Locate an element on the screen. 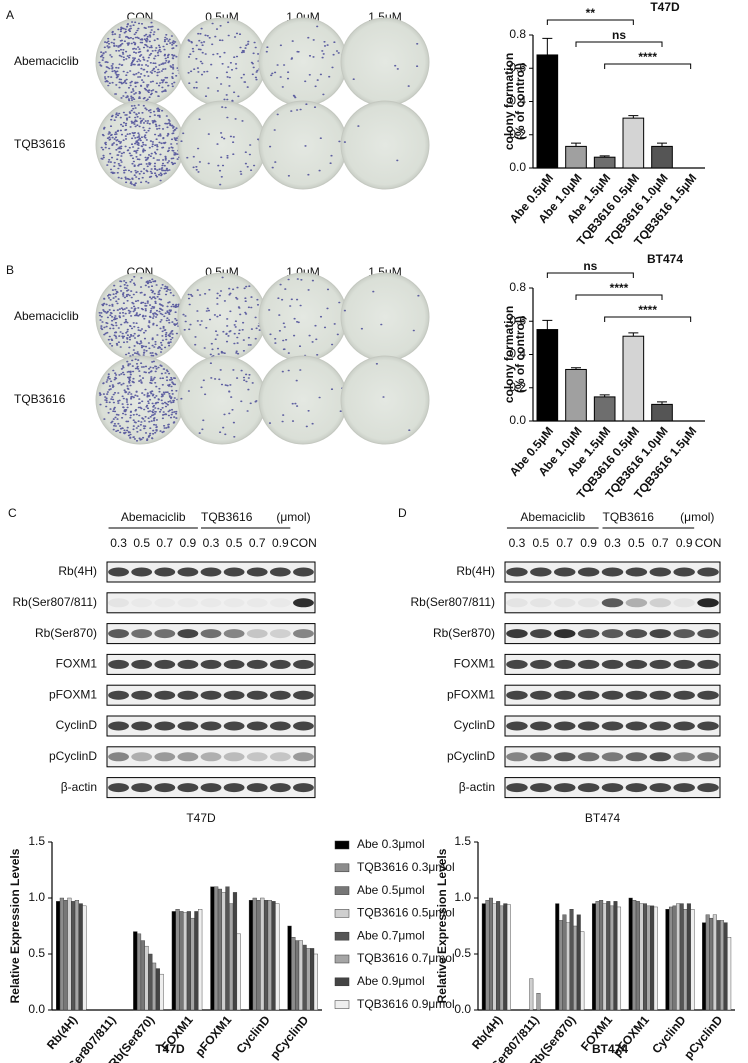 This screenshot has height=1063, width=748. row-label: Abemaciclib is located at coordinates (46, 61).